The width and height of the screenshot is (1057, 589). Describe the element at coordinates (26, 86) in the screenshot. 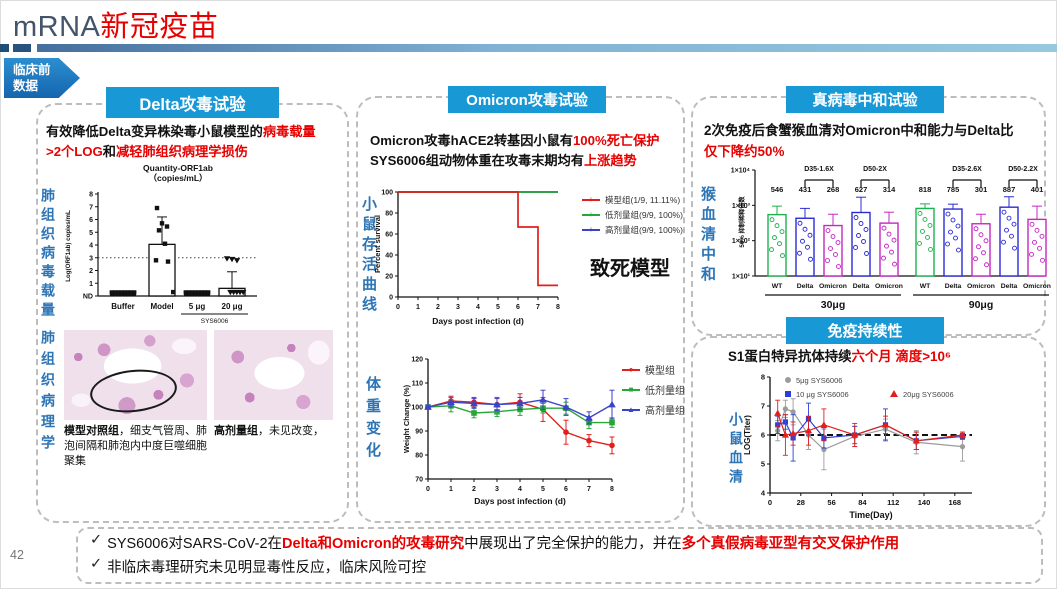

I see `badge-line2: 数据` at that location.